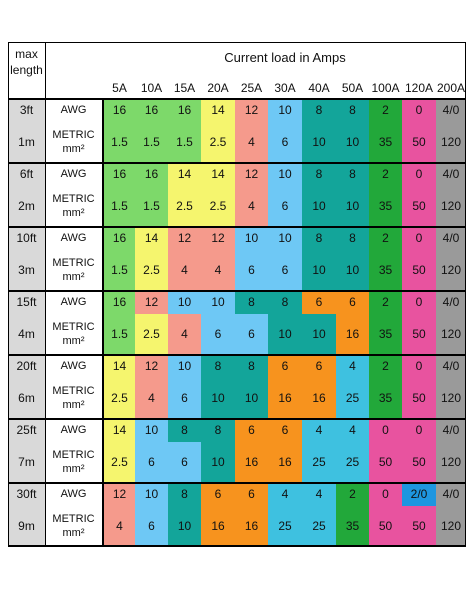 The image size is (474, 592). Describe the element at coordinates (419, 87) in the screenshot. I see `column-label: 120A` at that location.